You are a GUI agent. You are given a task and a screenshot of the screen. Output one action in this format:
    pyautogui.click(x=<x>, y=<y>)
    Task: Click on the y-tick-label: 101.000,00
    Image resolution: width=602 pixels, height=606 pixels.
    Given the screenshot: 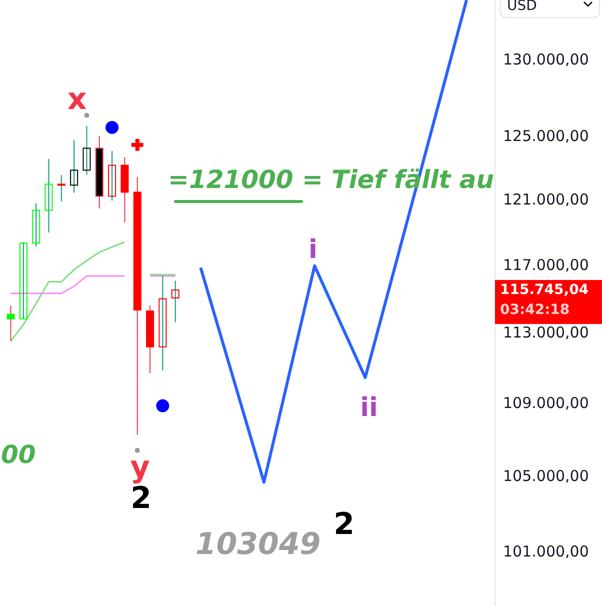 What is the action you would take?
    pyautogui.click(x=546, y=551)
    